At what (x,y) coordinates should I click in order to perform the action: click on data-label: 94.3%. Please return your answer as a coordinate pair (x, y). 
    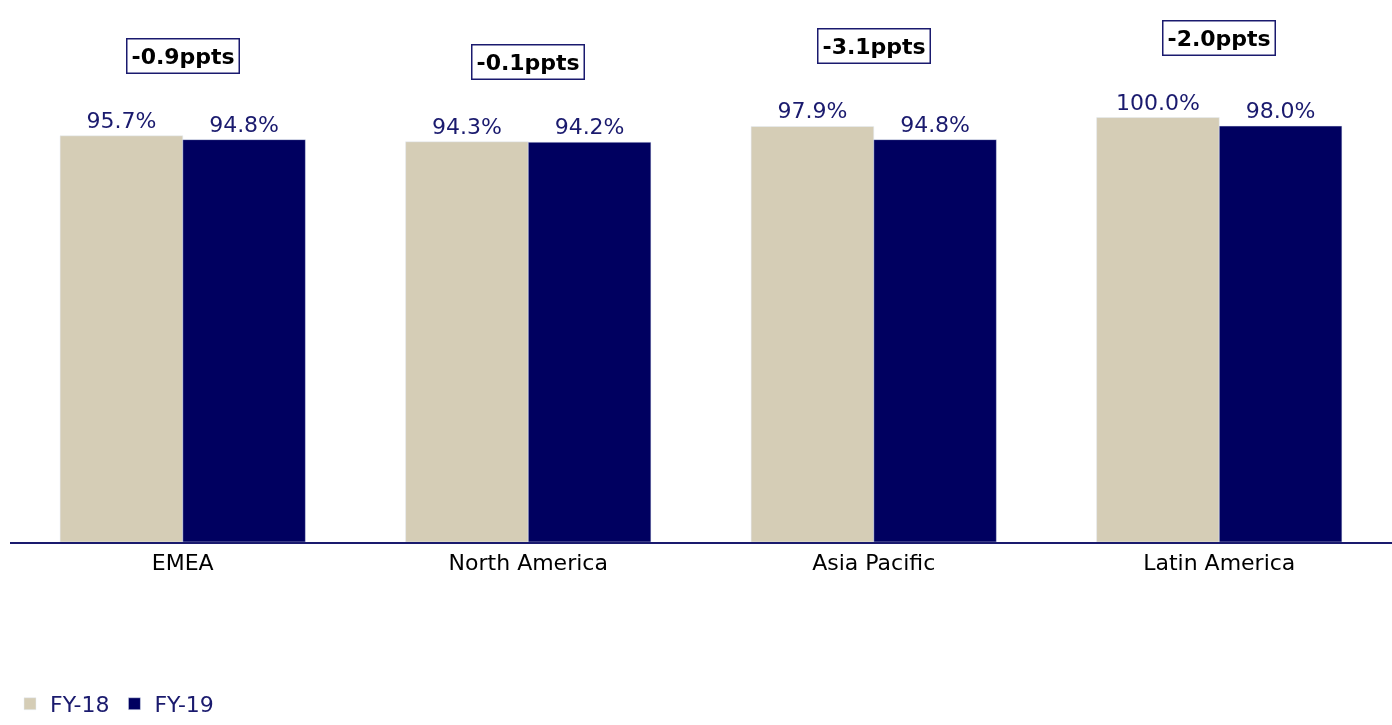
    Looking at the image, I should click on (466, 126).